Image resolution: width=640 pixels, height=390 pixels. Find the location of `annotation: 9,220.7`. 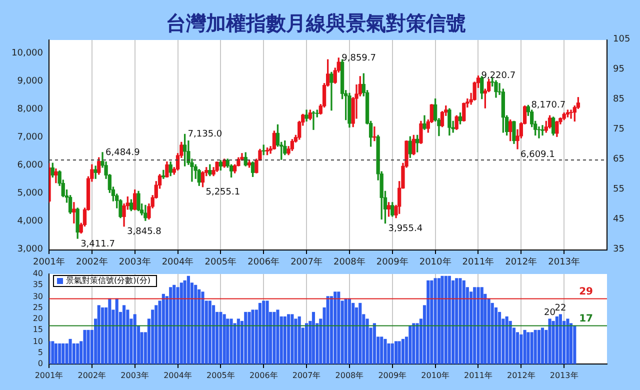

annotation: 9,220.7 is located at coordinates (498, 76).